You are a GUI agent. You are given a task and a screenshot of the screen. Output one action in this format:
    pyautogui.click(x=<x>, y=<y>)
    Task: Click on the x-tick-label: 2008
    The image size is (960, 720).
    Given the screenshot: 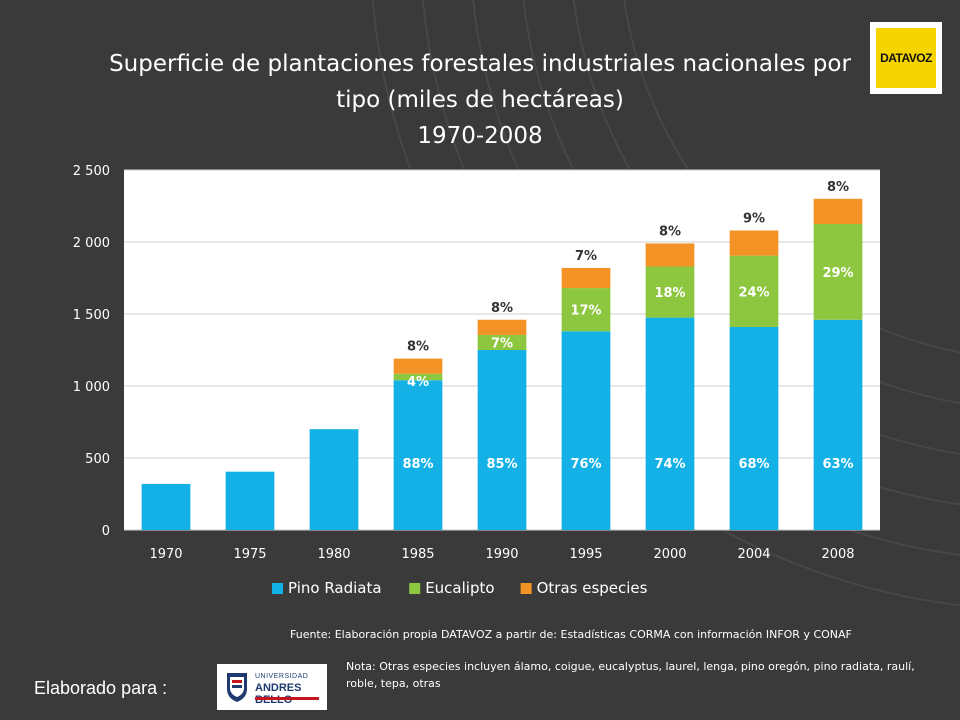 What is the action you would take?
    pyautogui.click(x=837, y=554)
    